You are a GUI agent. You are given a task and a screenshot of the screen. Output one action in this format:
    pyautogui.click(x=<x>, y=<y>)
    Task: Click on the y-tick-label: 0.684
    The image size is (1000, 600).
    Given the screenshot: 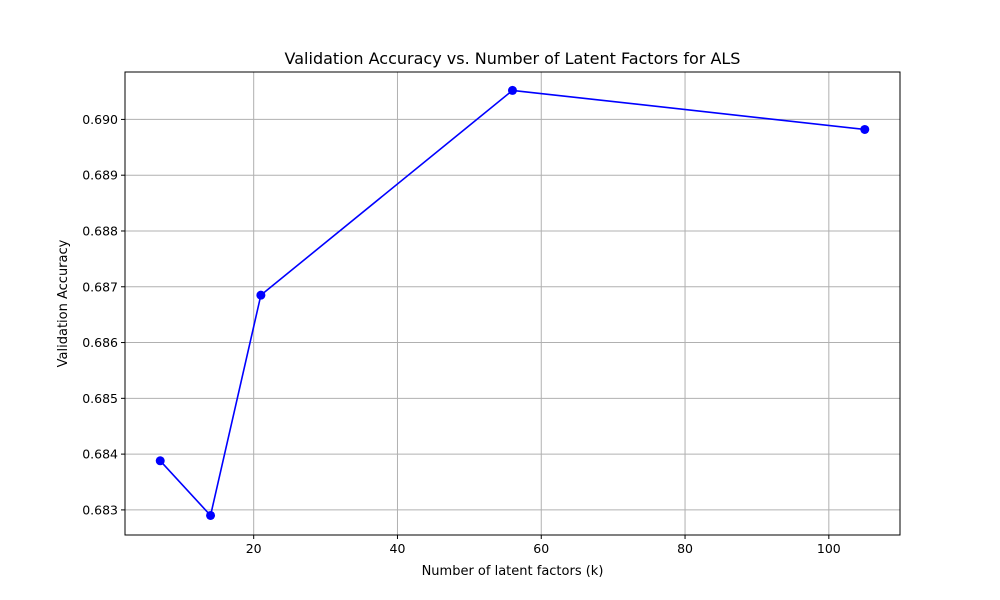 What is the action you would take?
    pyautogui.click(x=100, y=454)
    